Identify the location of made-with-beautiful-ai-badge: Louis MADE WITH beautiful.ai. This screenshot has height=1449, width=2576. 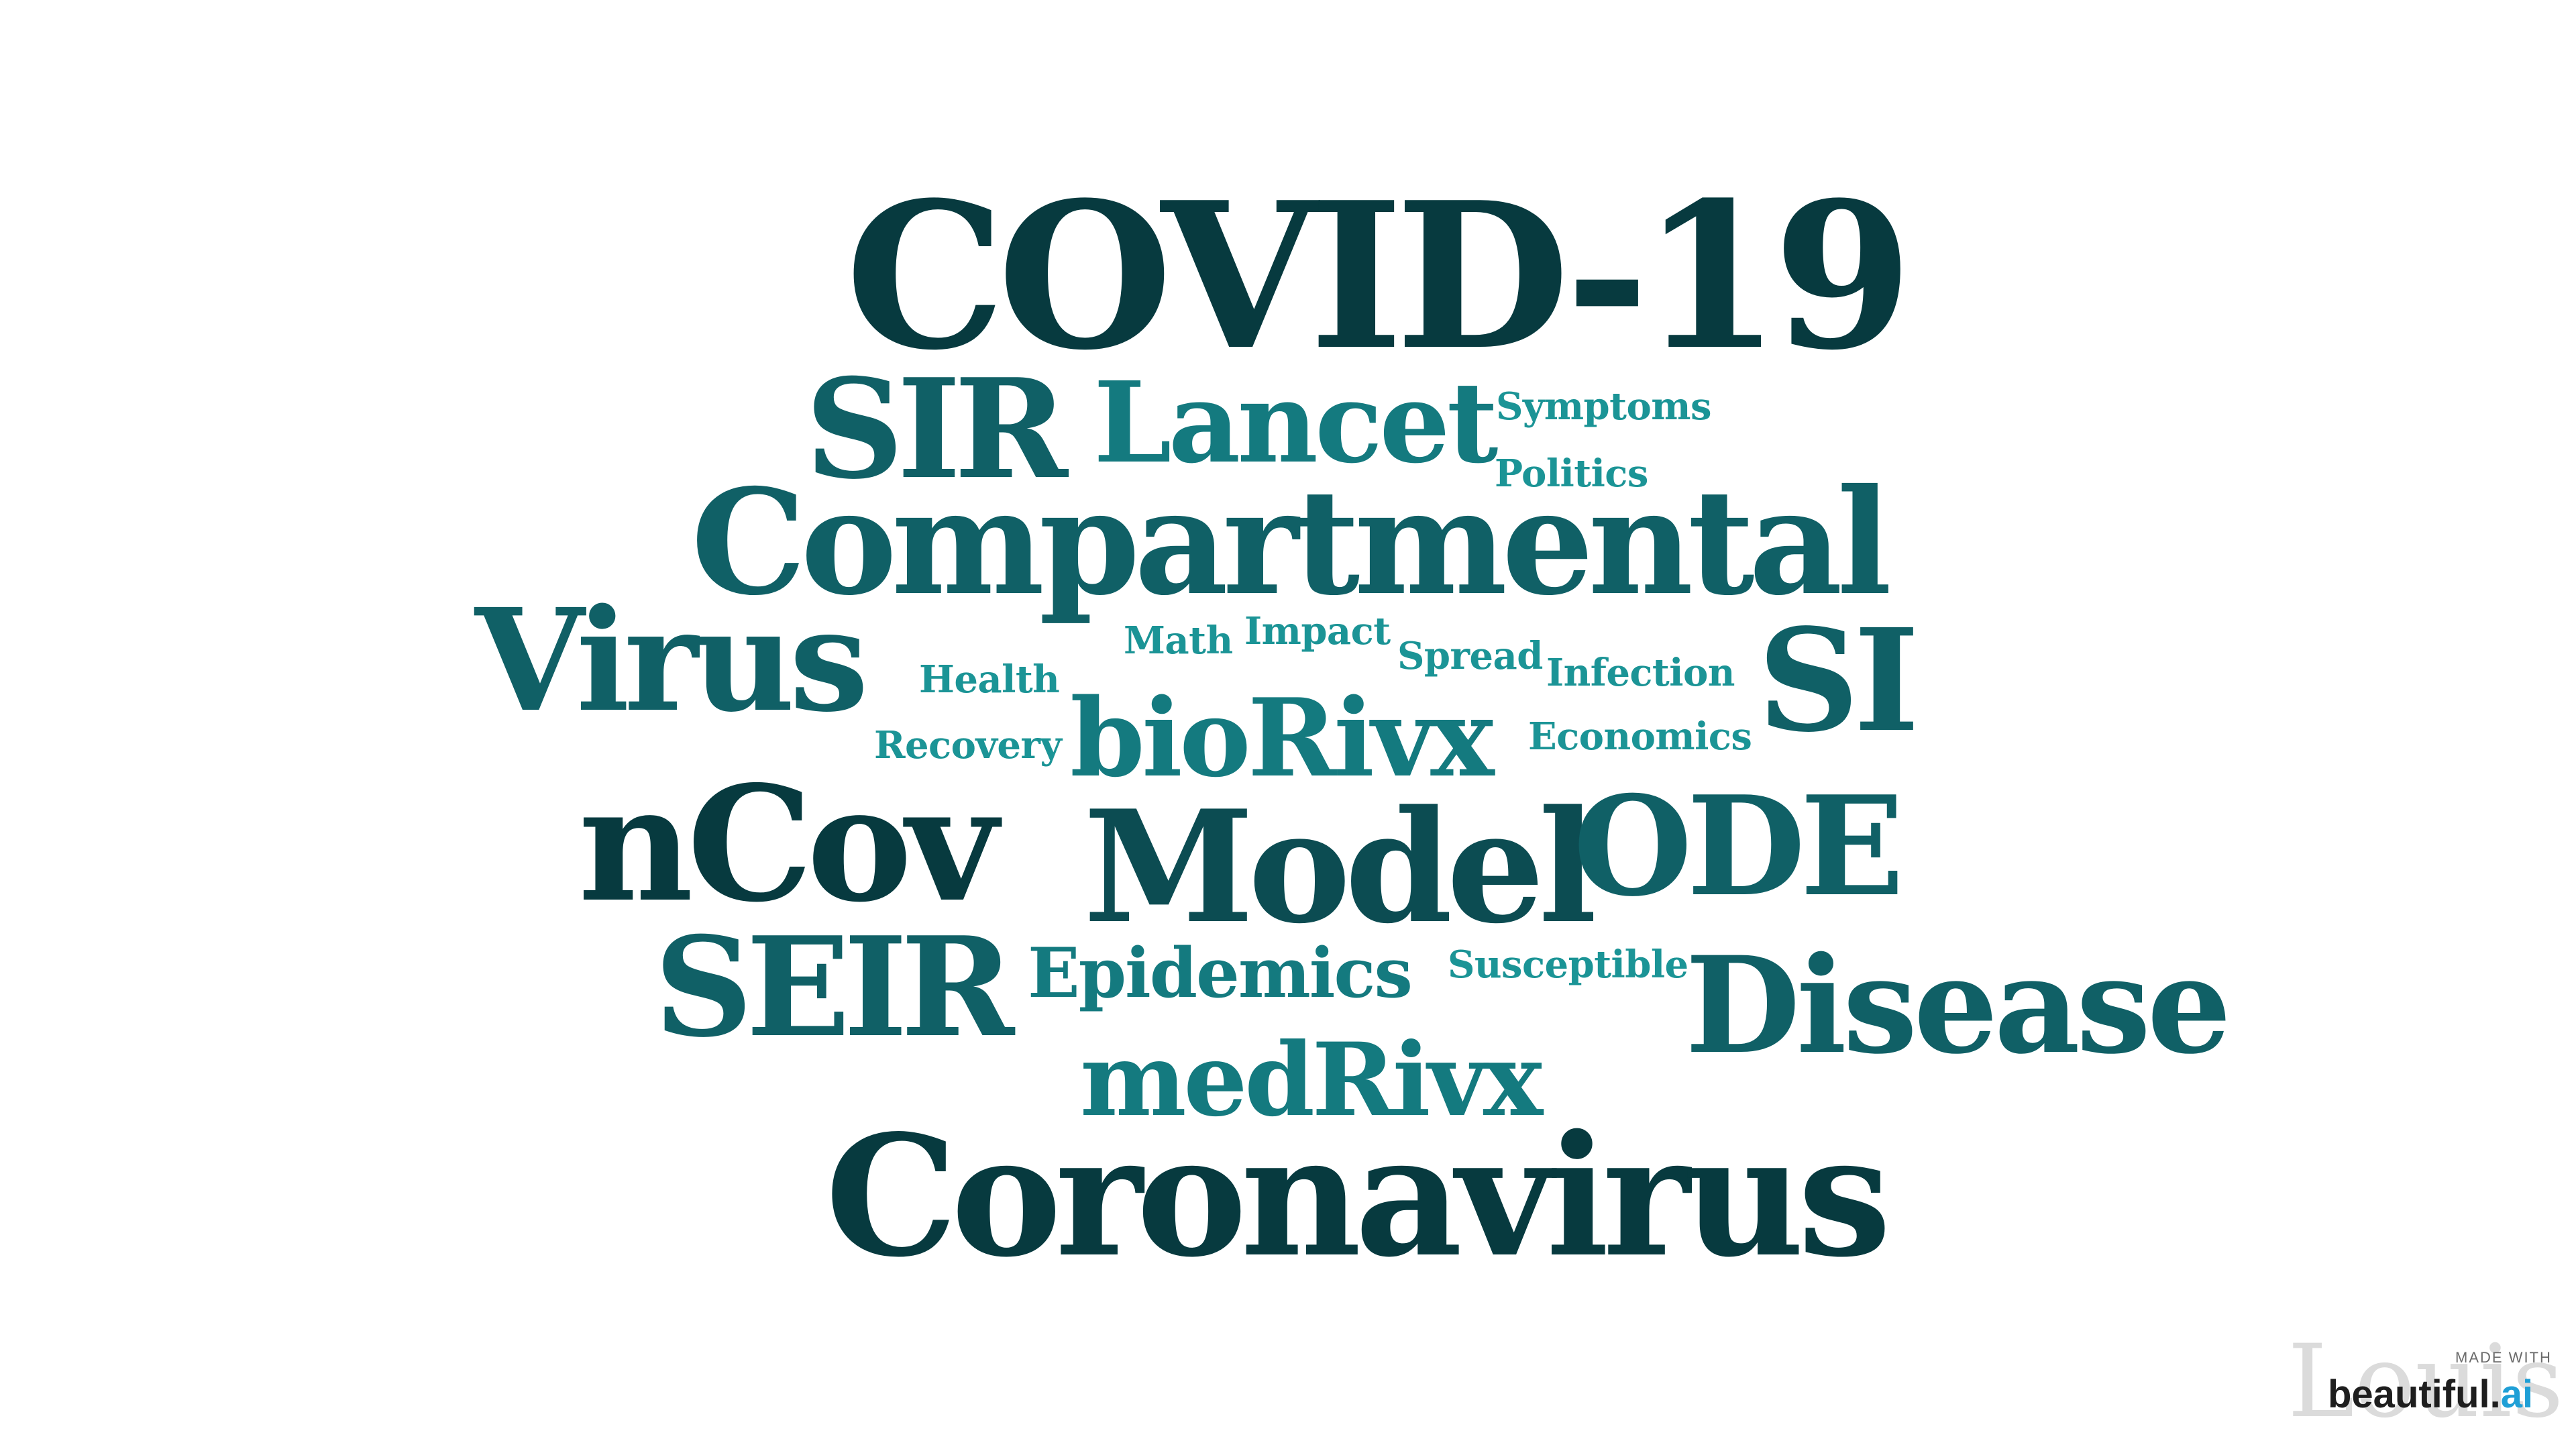
(2425, 1384).